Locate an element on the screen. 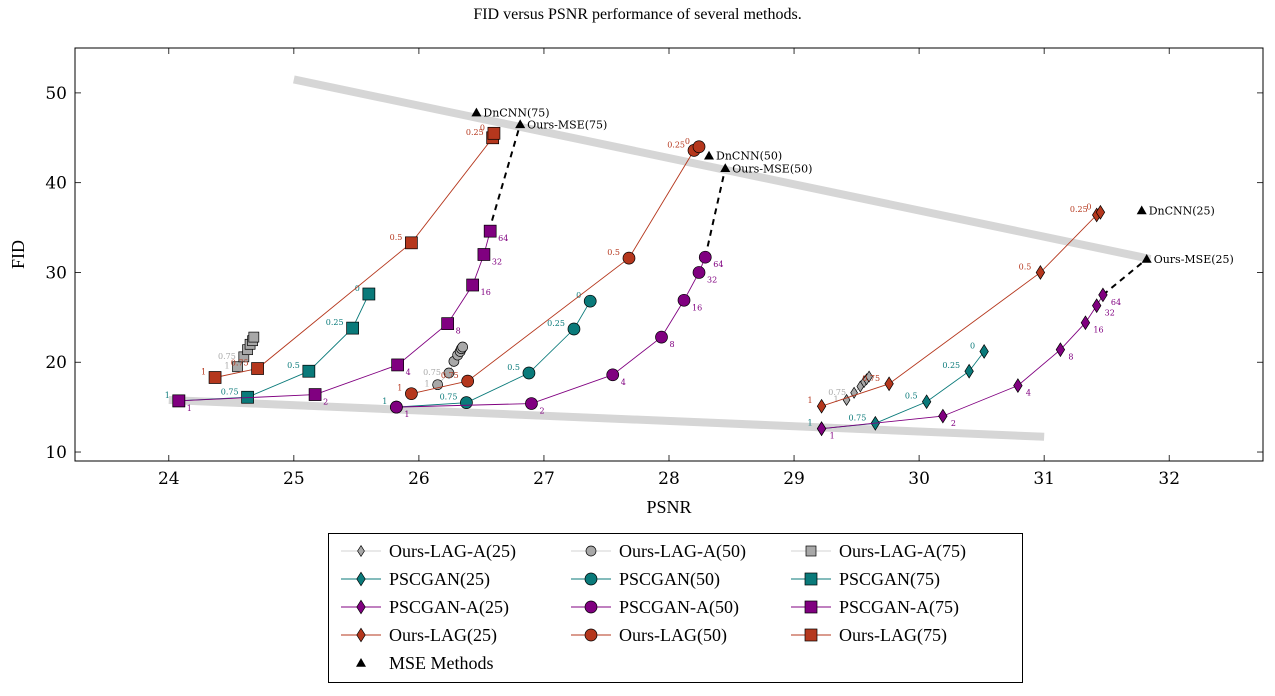 This screenshot has width=1275, height=696. legend-item: Ours-LAG(50) is located at coordinates (648, 635).